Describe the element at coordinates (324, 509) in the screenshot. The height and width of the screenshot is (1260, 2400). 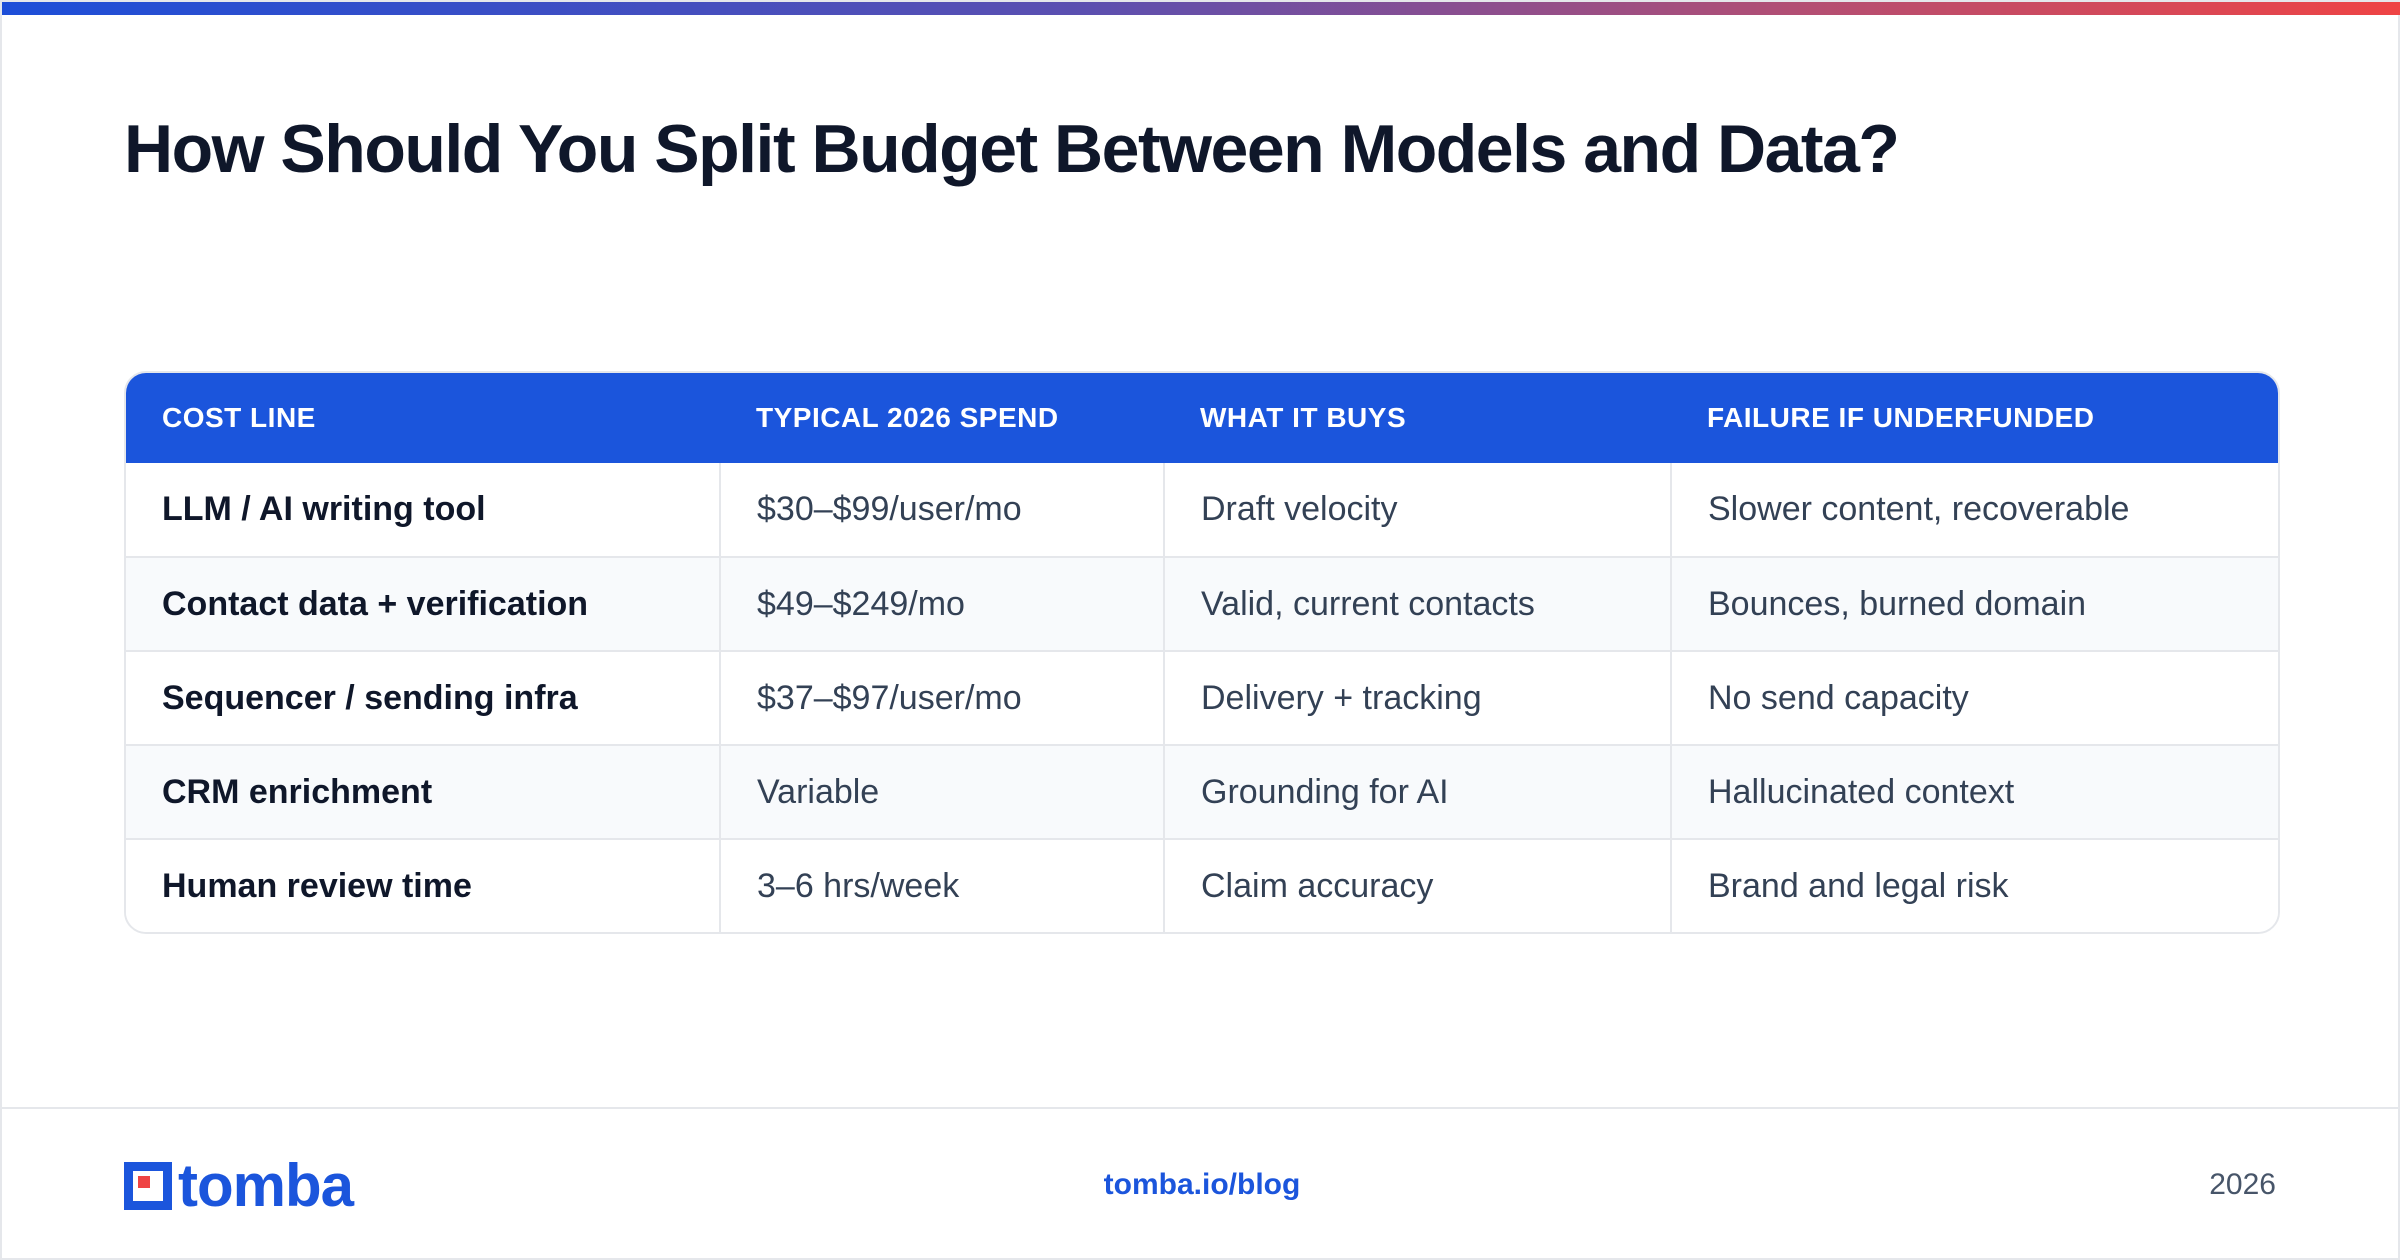
I see `cell-cost-line: LLM / AI writing tool` at that location.